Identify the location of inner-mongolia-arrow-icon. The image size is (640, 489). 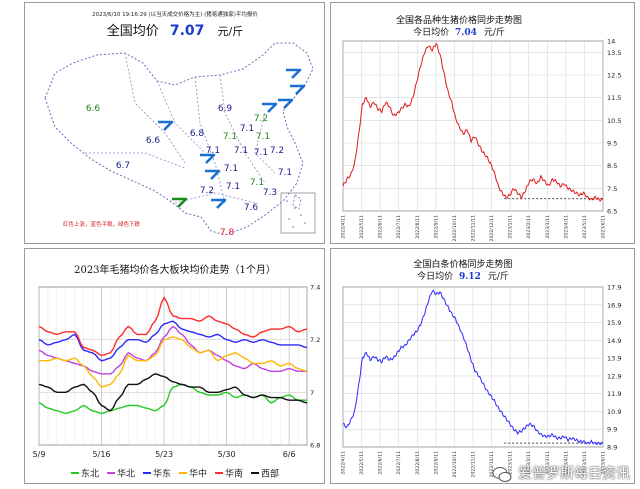
(270, 107).